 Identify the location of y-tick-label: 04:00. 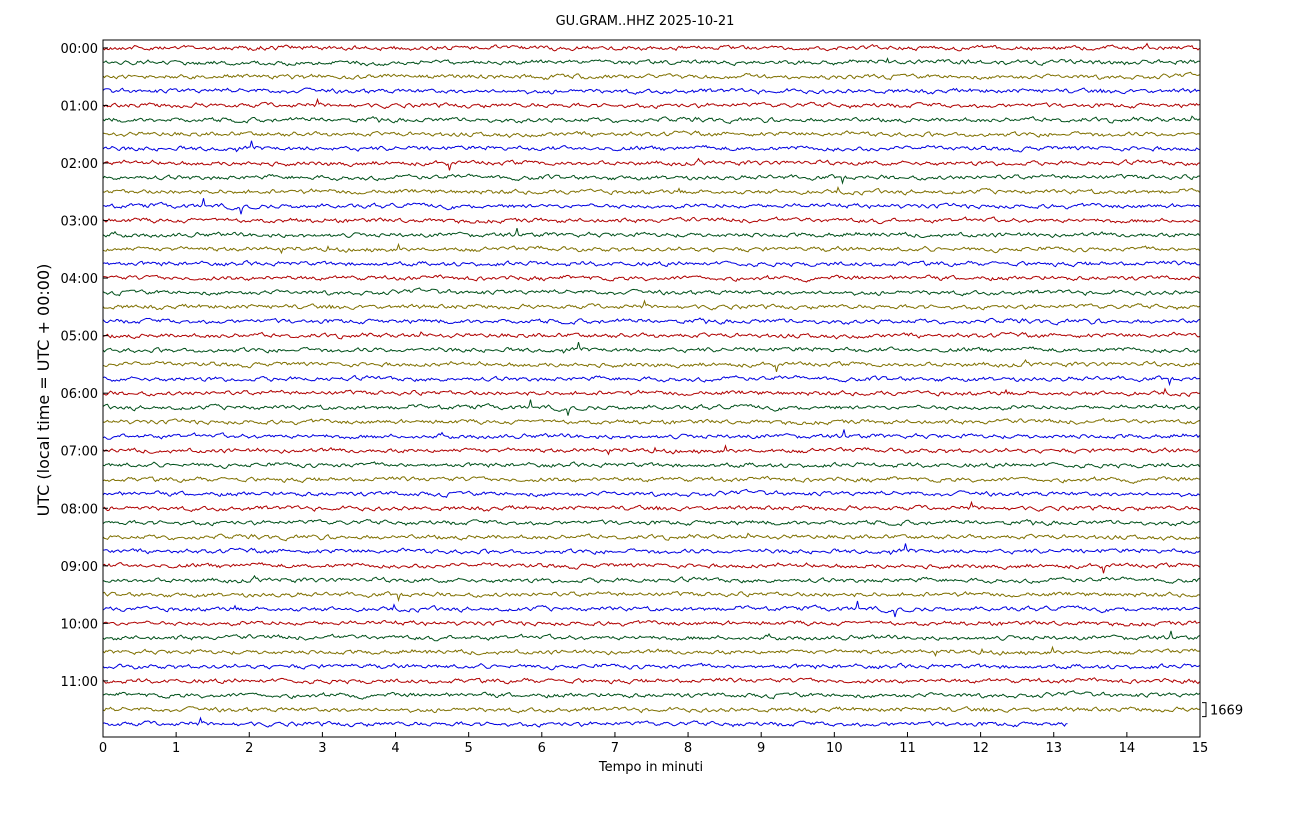
(79, 279).